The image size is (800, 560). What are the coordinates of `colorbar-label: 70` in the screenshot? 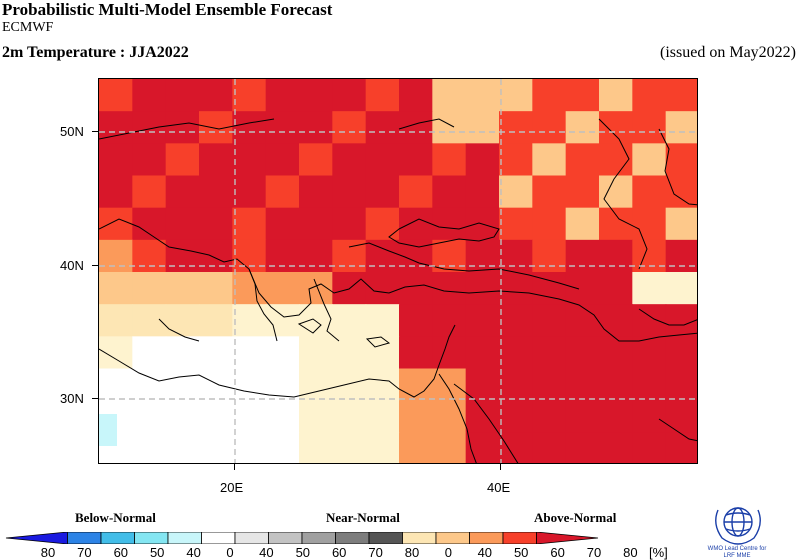 It's located at (375, 552).